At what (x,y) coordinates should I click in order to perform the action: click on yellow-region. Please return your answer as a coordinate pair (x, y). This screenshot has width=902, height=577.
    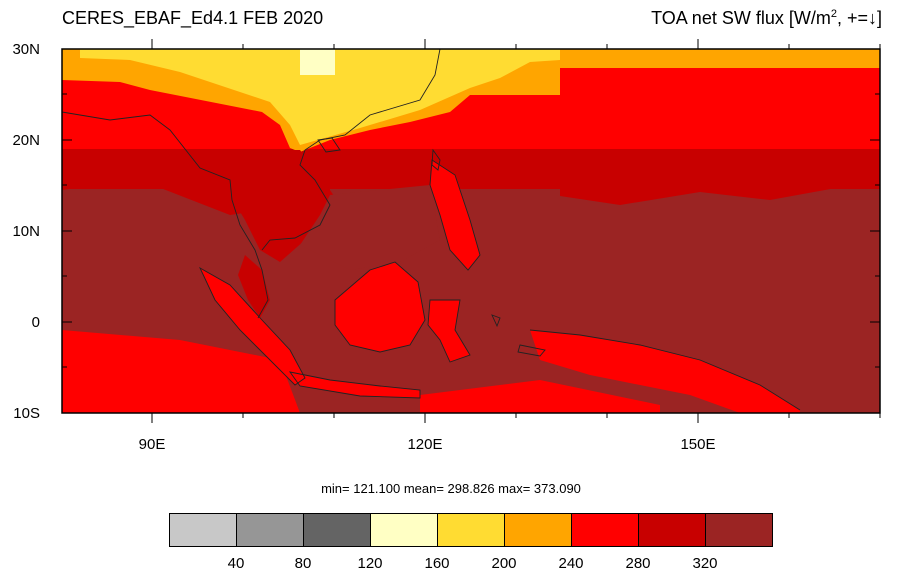
    Looking at the image, I should click on (320, 97).